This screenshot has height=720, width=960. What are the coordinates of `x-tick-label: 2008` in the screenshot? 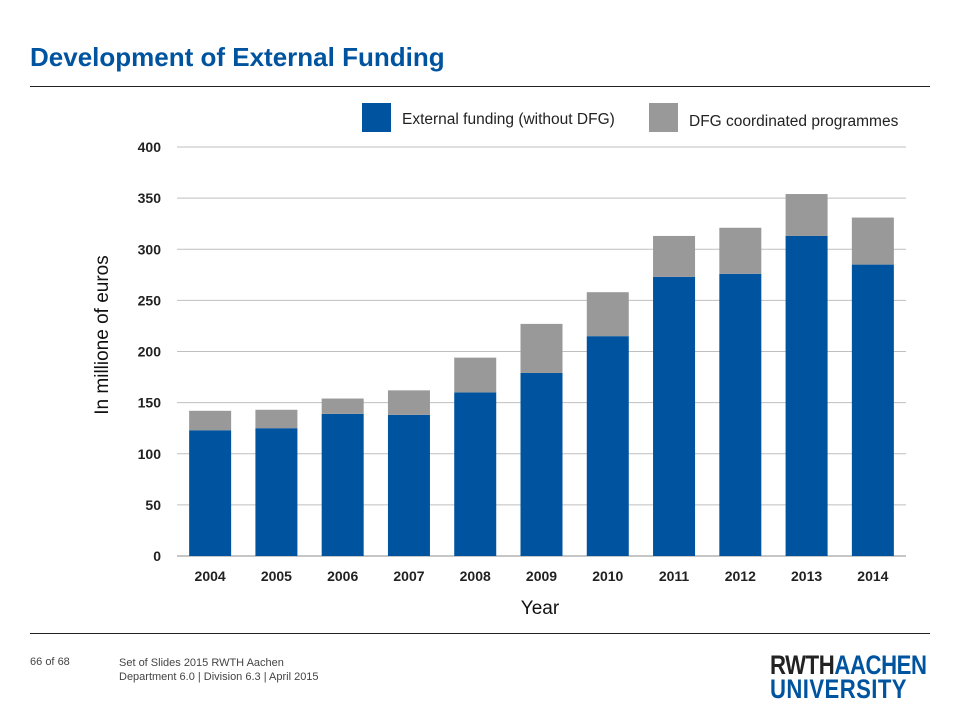 It's located at (475, 576).